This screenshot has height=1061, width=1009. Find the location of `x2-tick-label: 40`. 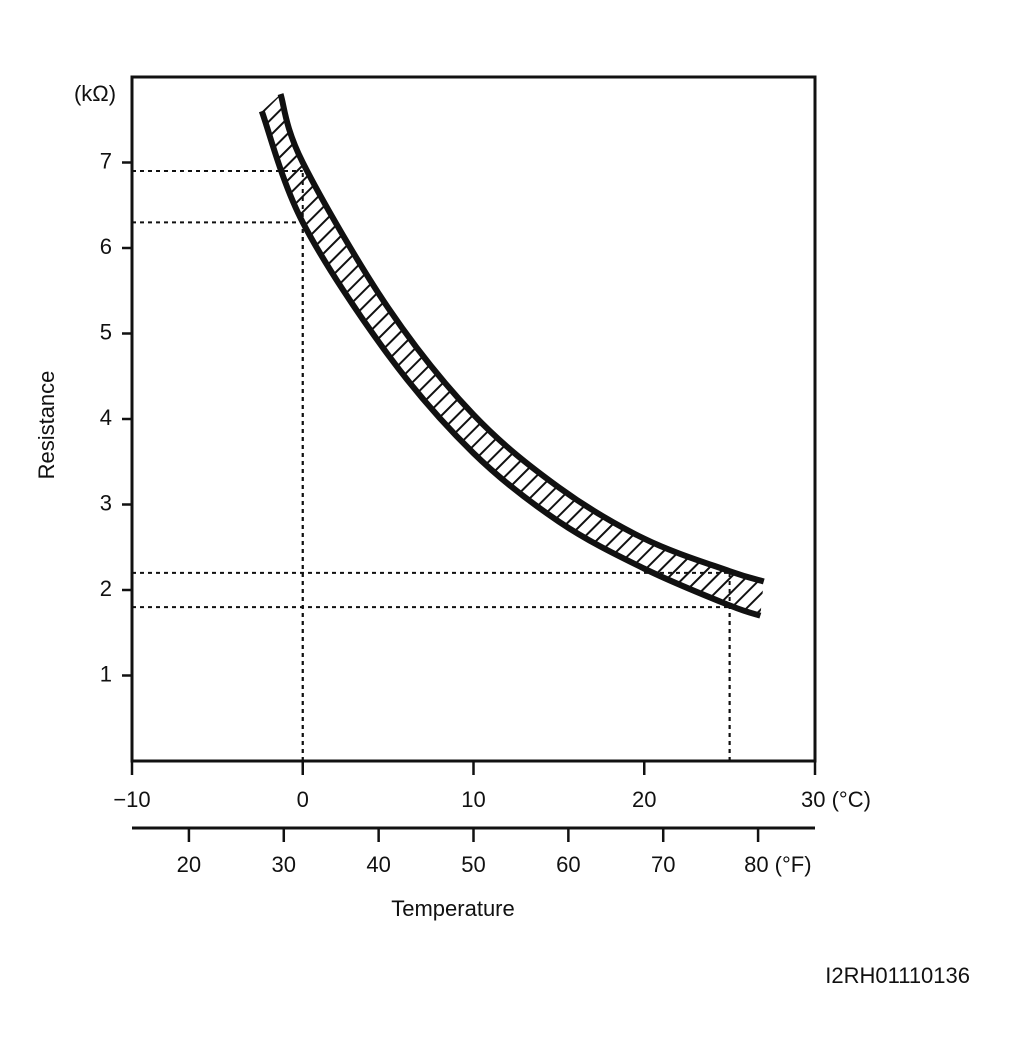

x2-tick-label: 40 is located at coordinates (378, 864).